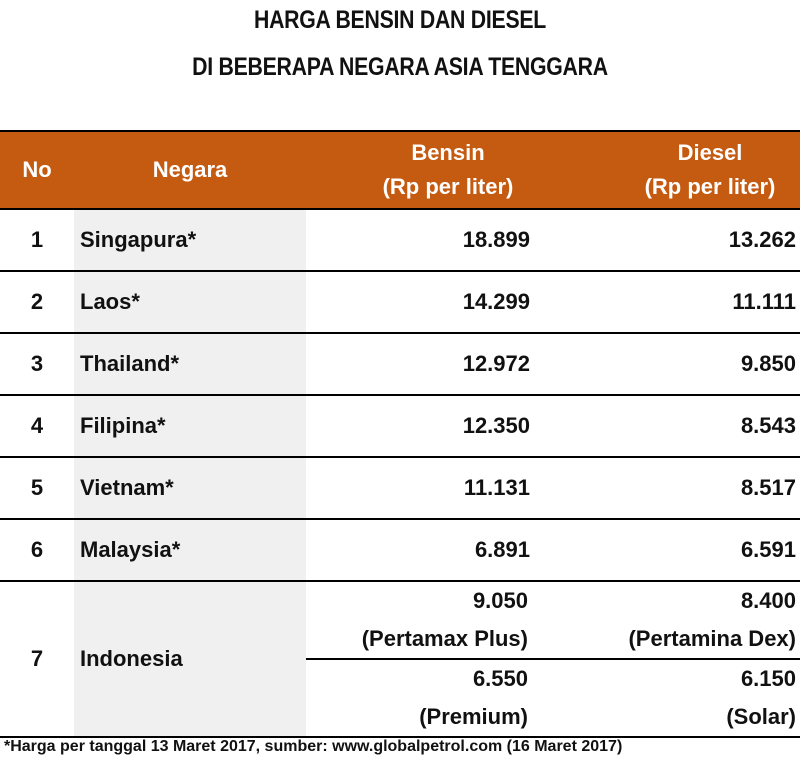 Image resolution: width=800 pixels, height=782 pixels. Describe the element at coordinates (768, 549) in the screenshot. I see `row-diesel: 6.591` at that location.